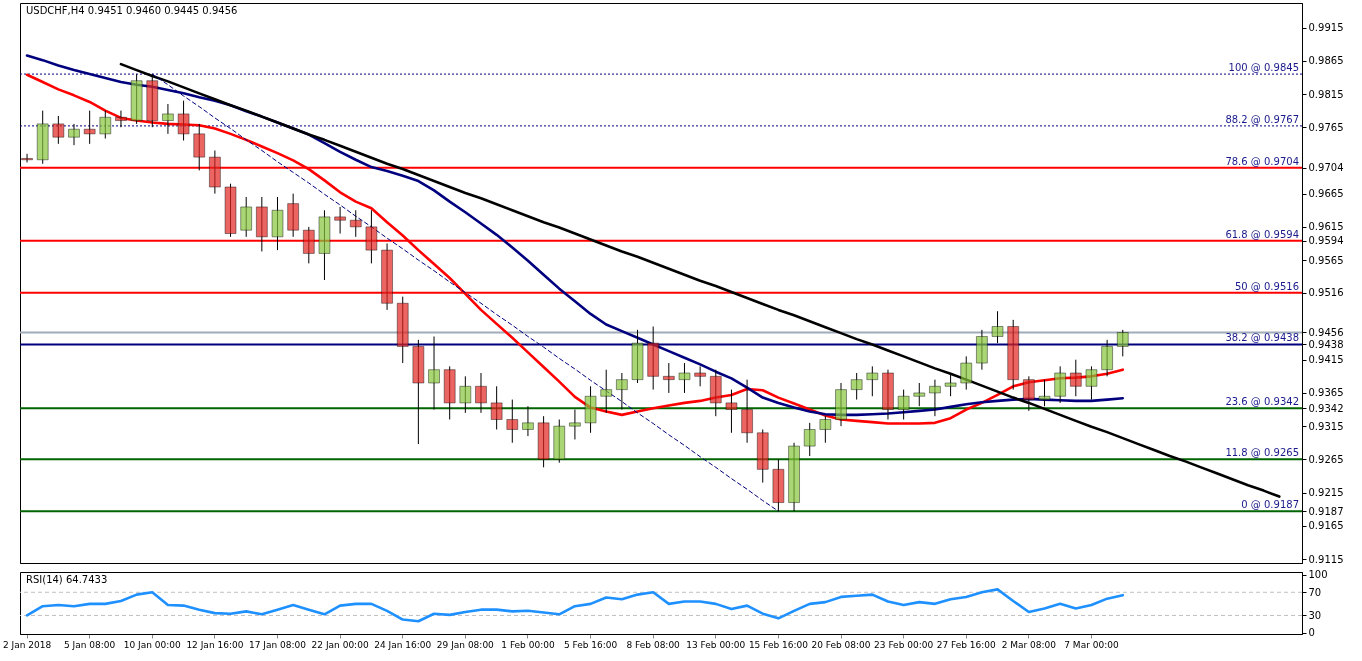 This screenshot has width=1362, height=661. I want to click on y-tick-label: 70, so click(1315, 592).